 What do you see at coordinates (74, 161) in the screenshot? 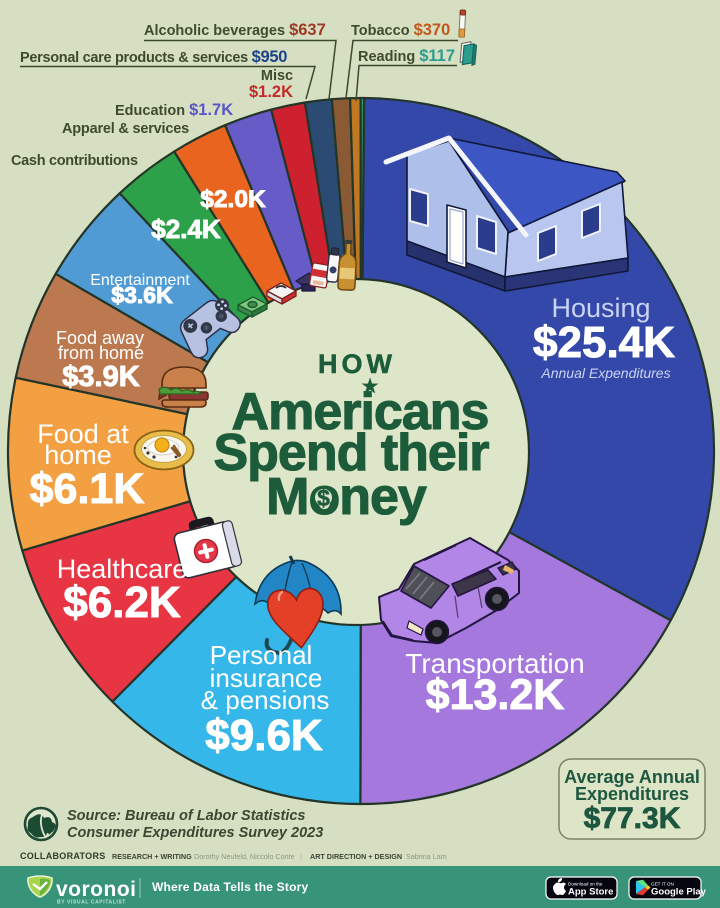
I see `svg-text: Cash contributions` at bounding box center [74, 161].